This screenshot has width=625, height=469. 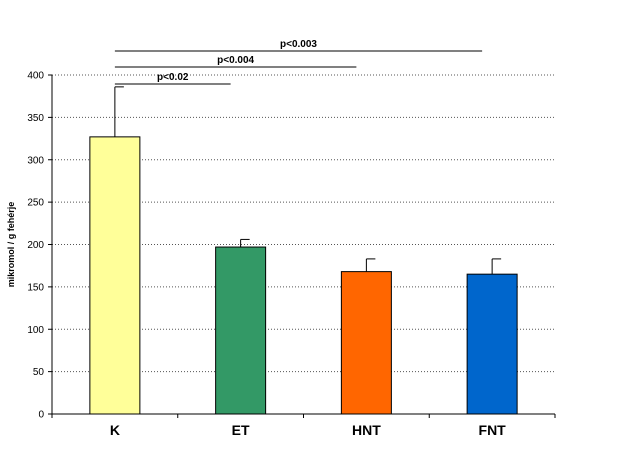 What do you see at coordinates (39, 372) in the screenshot?
I see `y-tick-label: 50` at bounding box center [39, 372].